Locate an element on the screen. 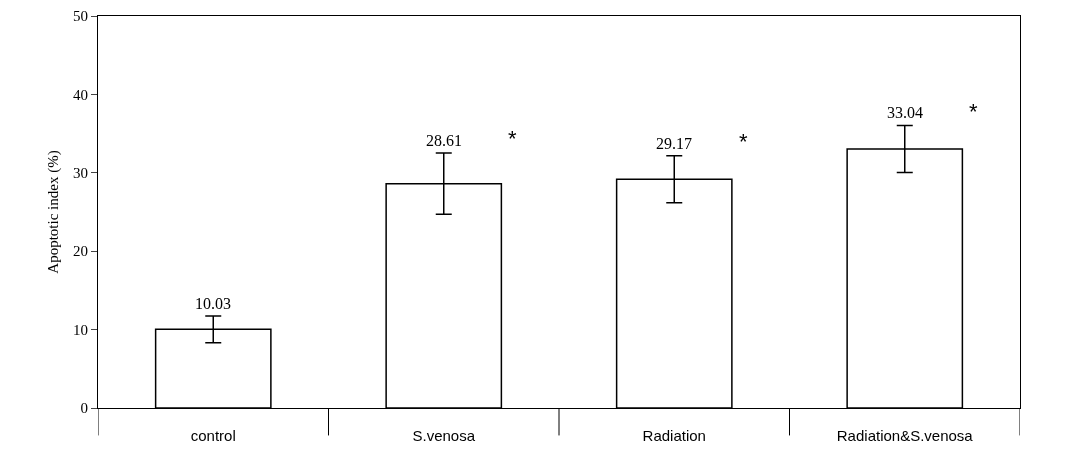  y-tick-label: 20 is located at coordinates (80, 251).